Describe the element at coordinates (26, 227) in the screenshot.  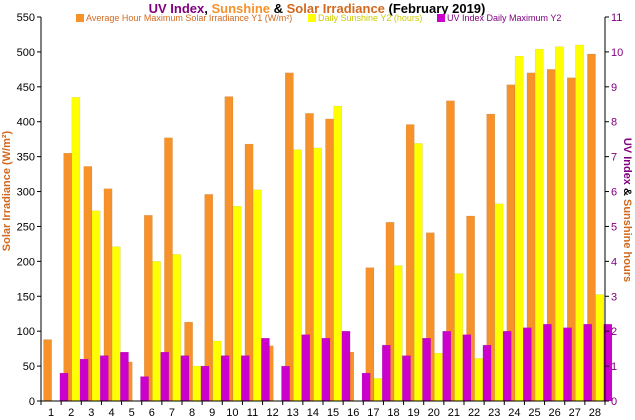
I see `y-left-tick-label-250: 250` at that location.